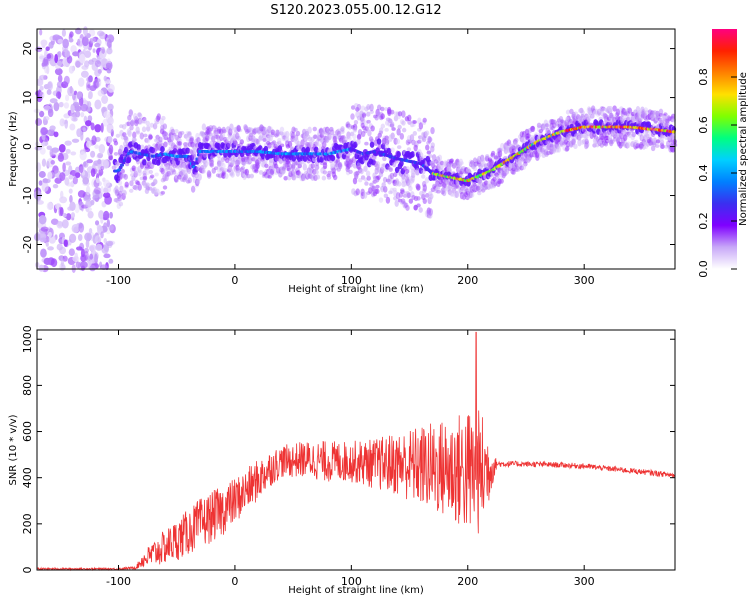 The width and height of the screenshot is (750, 600). I want to click on spectrogram-x-tick-label: 200, so click(467, 280).